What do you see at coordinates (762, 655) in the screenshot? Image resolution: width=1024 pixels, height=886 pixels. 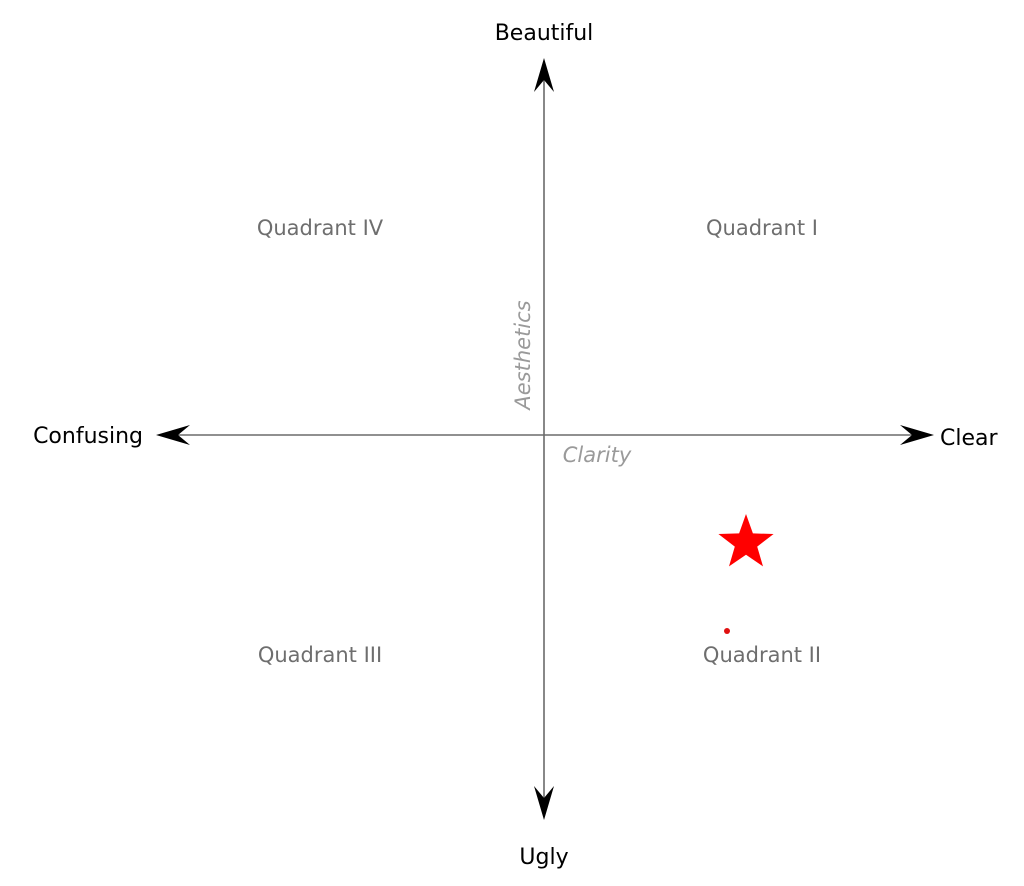 I see `quadrant-label-ii: Quadrant II` at bounding box center [762, 655].